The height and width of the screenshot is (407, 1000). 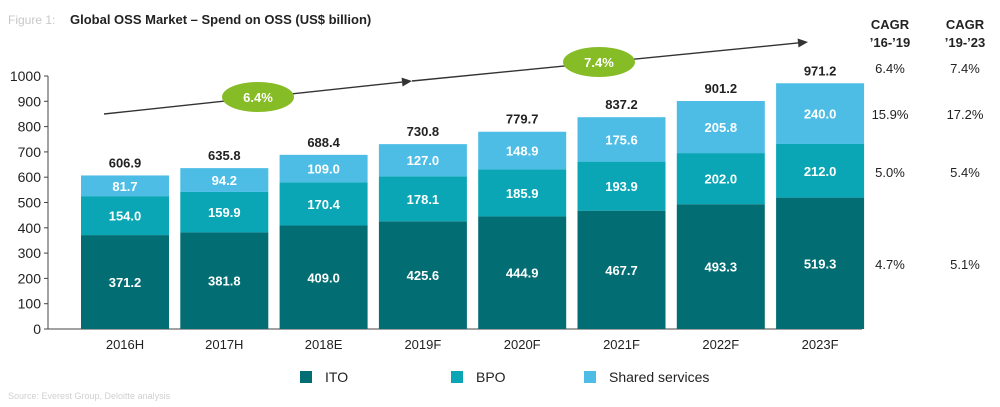 I want to click on data-label-shared-services-2023f: 240.0, so click(x=820, y=114).